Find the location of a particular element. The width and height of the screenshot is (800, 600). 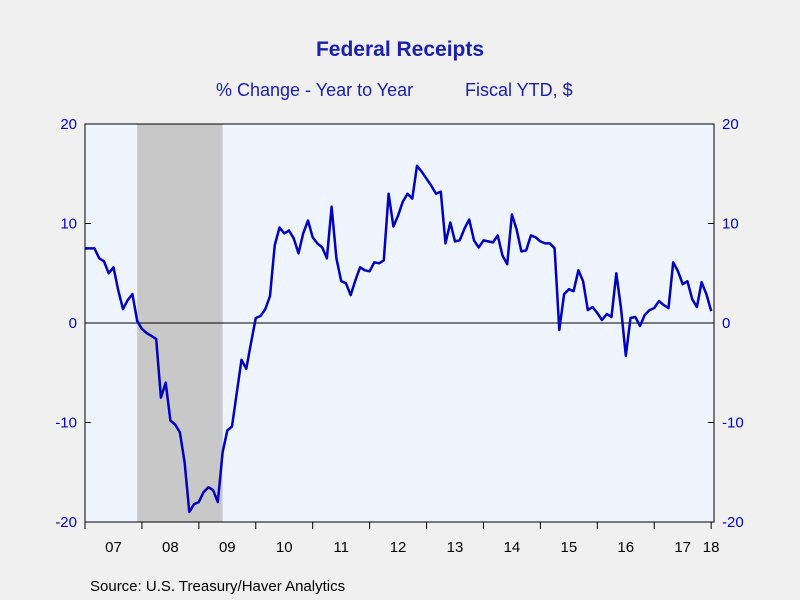

y-tick-label-right: 0 is located at coordinates (726, 323).